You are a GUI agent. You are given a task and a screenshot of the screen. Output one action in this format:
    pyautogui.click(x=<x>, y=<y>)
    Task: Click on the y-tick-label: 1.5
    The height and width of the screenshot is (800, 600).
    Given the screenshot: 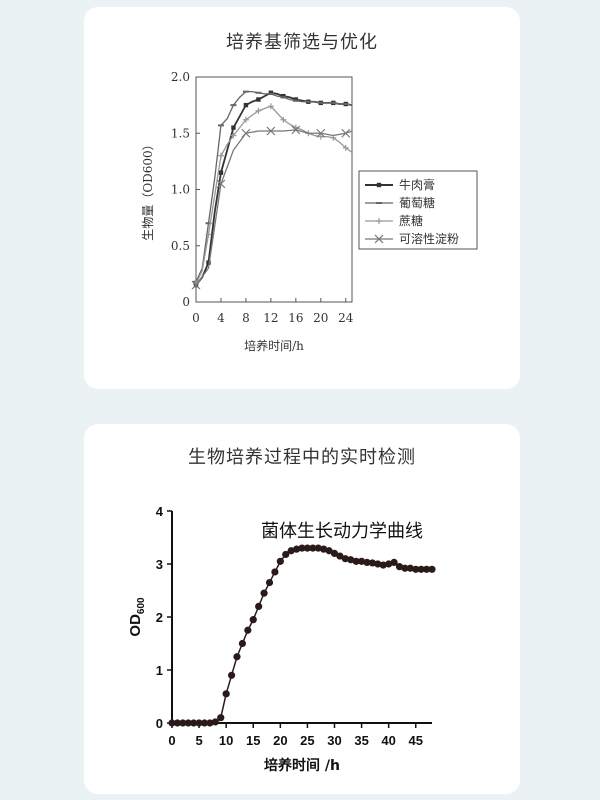 What is the action you would take?
    pyautogui.click(x=180, y=133)
    